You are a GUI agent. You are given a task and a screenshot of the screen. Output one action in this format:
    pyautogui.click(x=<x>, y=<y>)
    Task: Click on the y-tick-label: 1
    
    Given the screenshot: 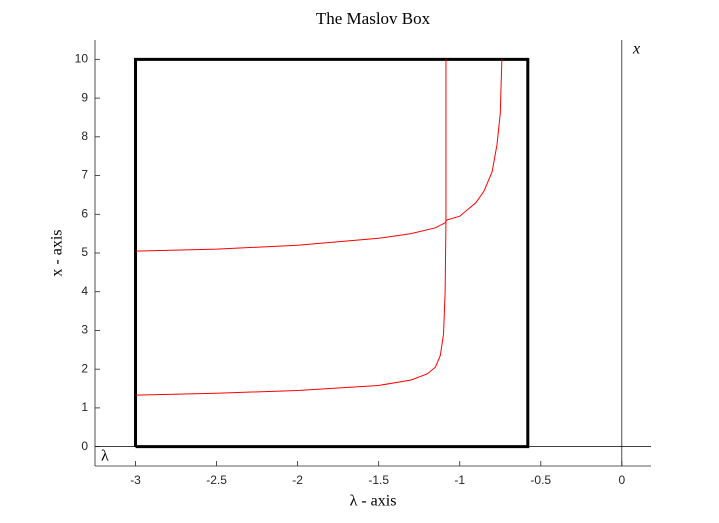 What is the action you would take?
    pyautogui.click(x=84, y=407)
    